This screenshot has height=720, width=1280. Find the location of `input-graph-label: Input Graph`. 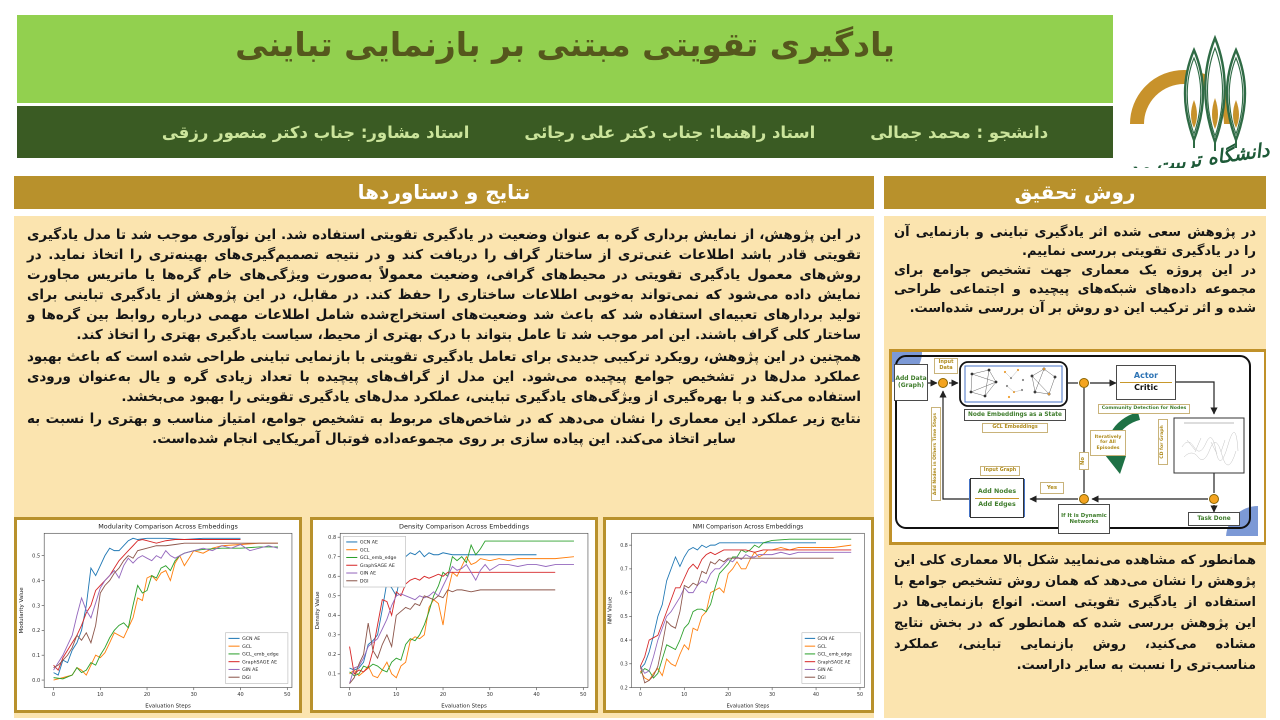

input-graph-label: Input Graph is located at coordinates (1000, 471).